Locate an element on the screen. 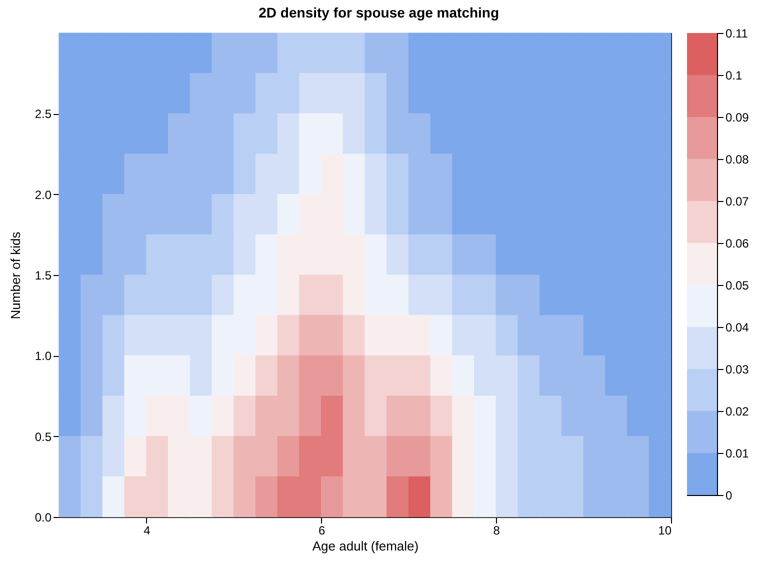 This screenshot has height=574, width=772. color-bar-label: 0.06 is located at coordinates (738, 243).